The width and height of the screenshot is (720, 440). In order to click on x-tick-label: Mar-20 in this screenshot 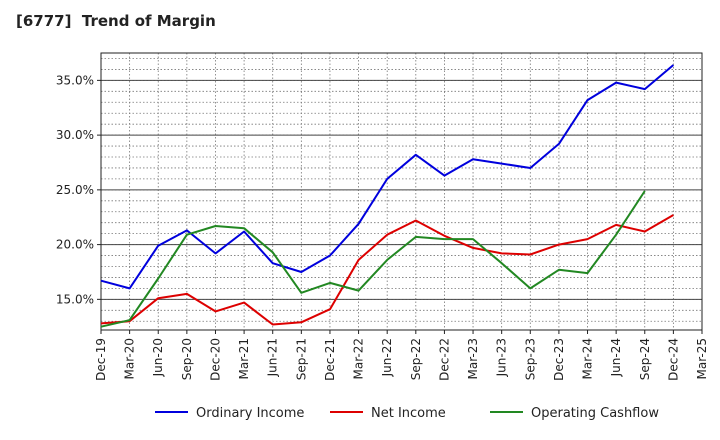, I will do `click(130, 358)`.